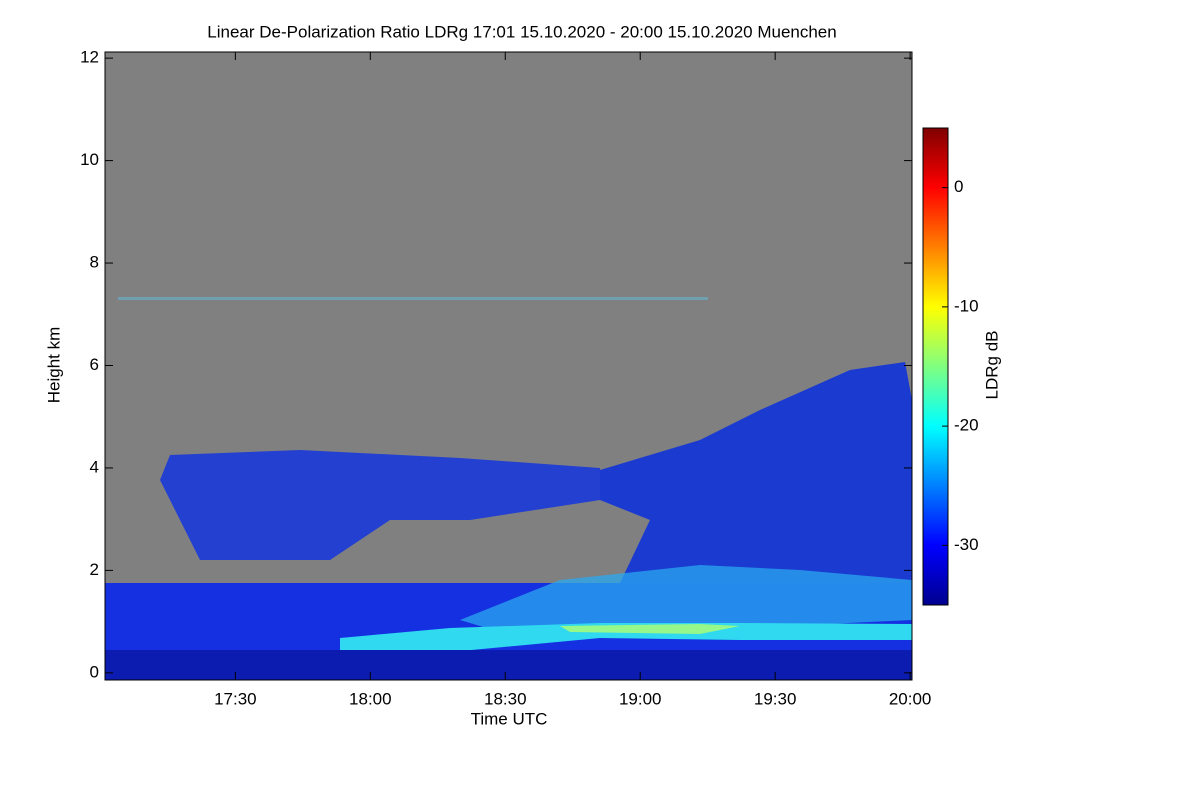  I want to click on y-tick-label: 4, so click(94, 466).